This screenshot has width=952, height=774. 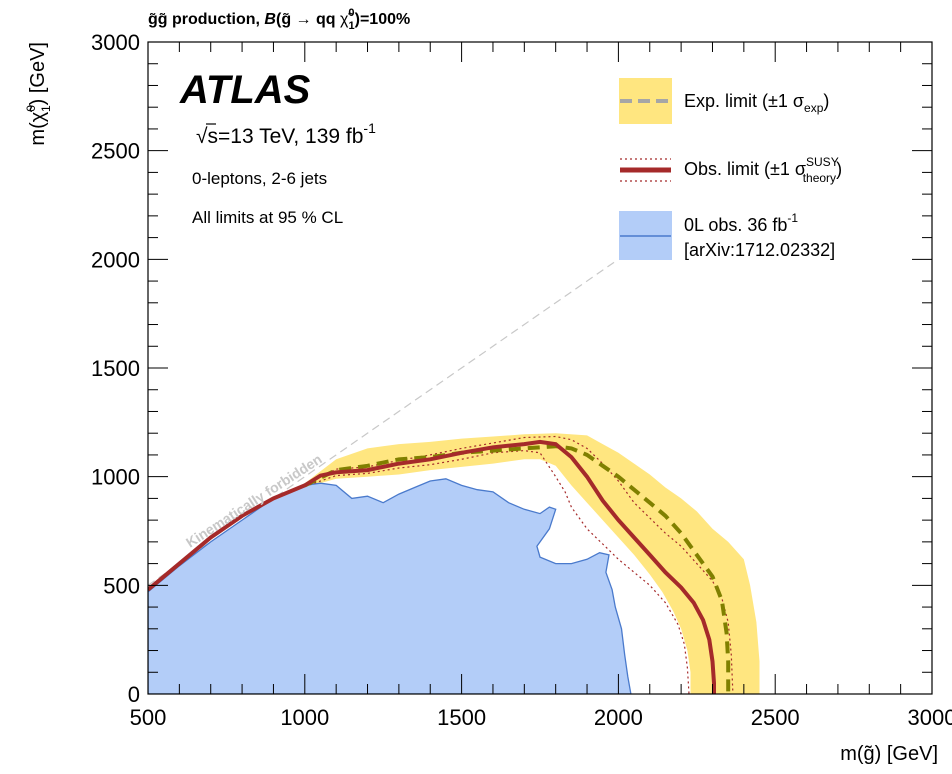 I want to click on title-open: (g̃, so click(x=286, y=19).